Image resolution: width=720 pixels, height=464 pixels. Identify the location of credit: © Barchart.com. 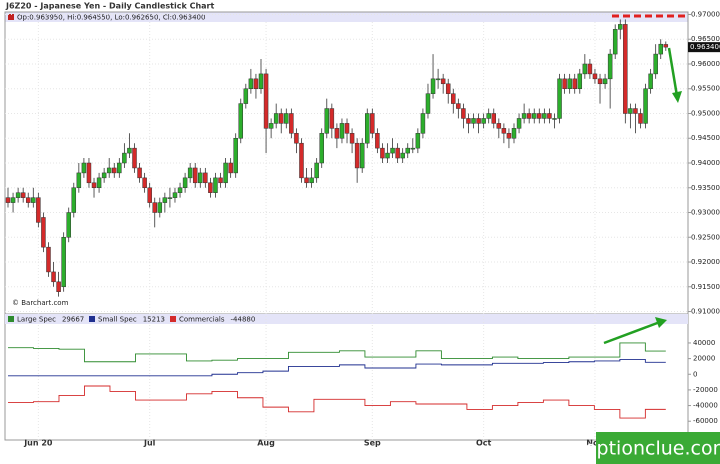
(40, 303).